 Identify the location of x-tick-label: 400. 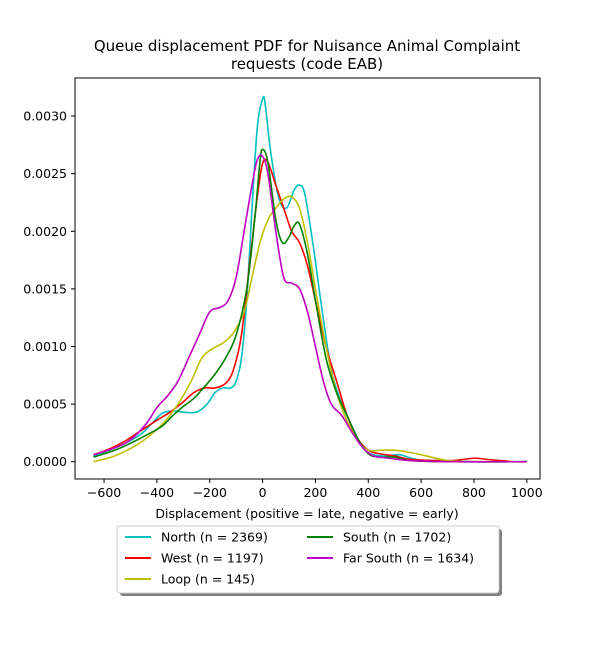
(368, 492).